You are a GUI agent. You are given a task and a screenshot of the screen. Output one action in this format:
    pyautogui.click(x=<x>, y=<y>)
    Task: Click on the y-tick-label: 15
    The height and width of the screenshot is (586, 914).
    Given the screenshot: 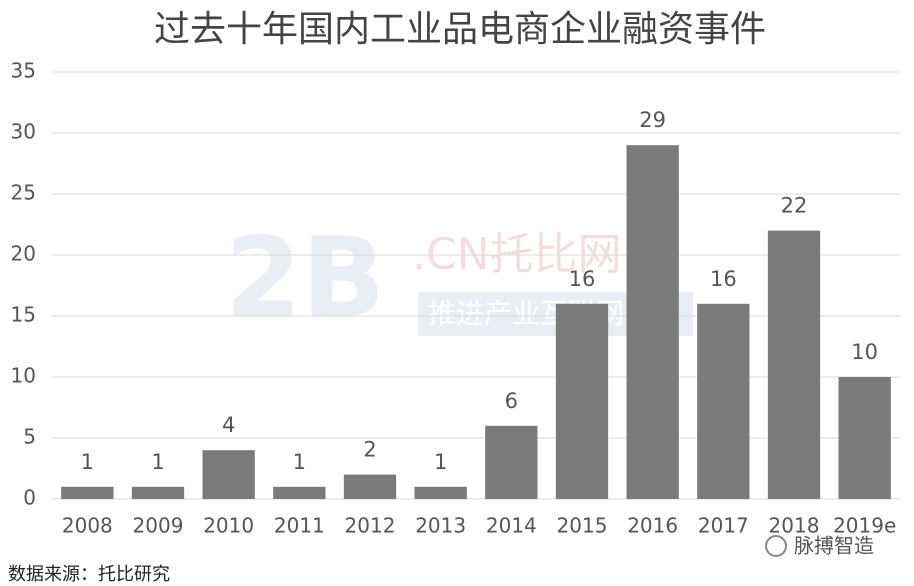 What is the action you would take?
    pyautogui.click(x=23, y=315)
    